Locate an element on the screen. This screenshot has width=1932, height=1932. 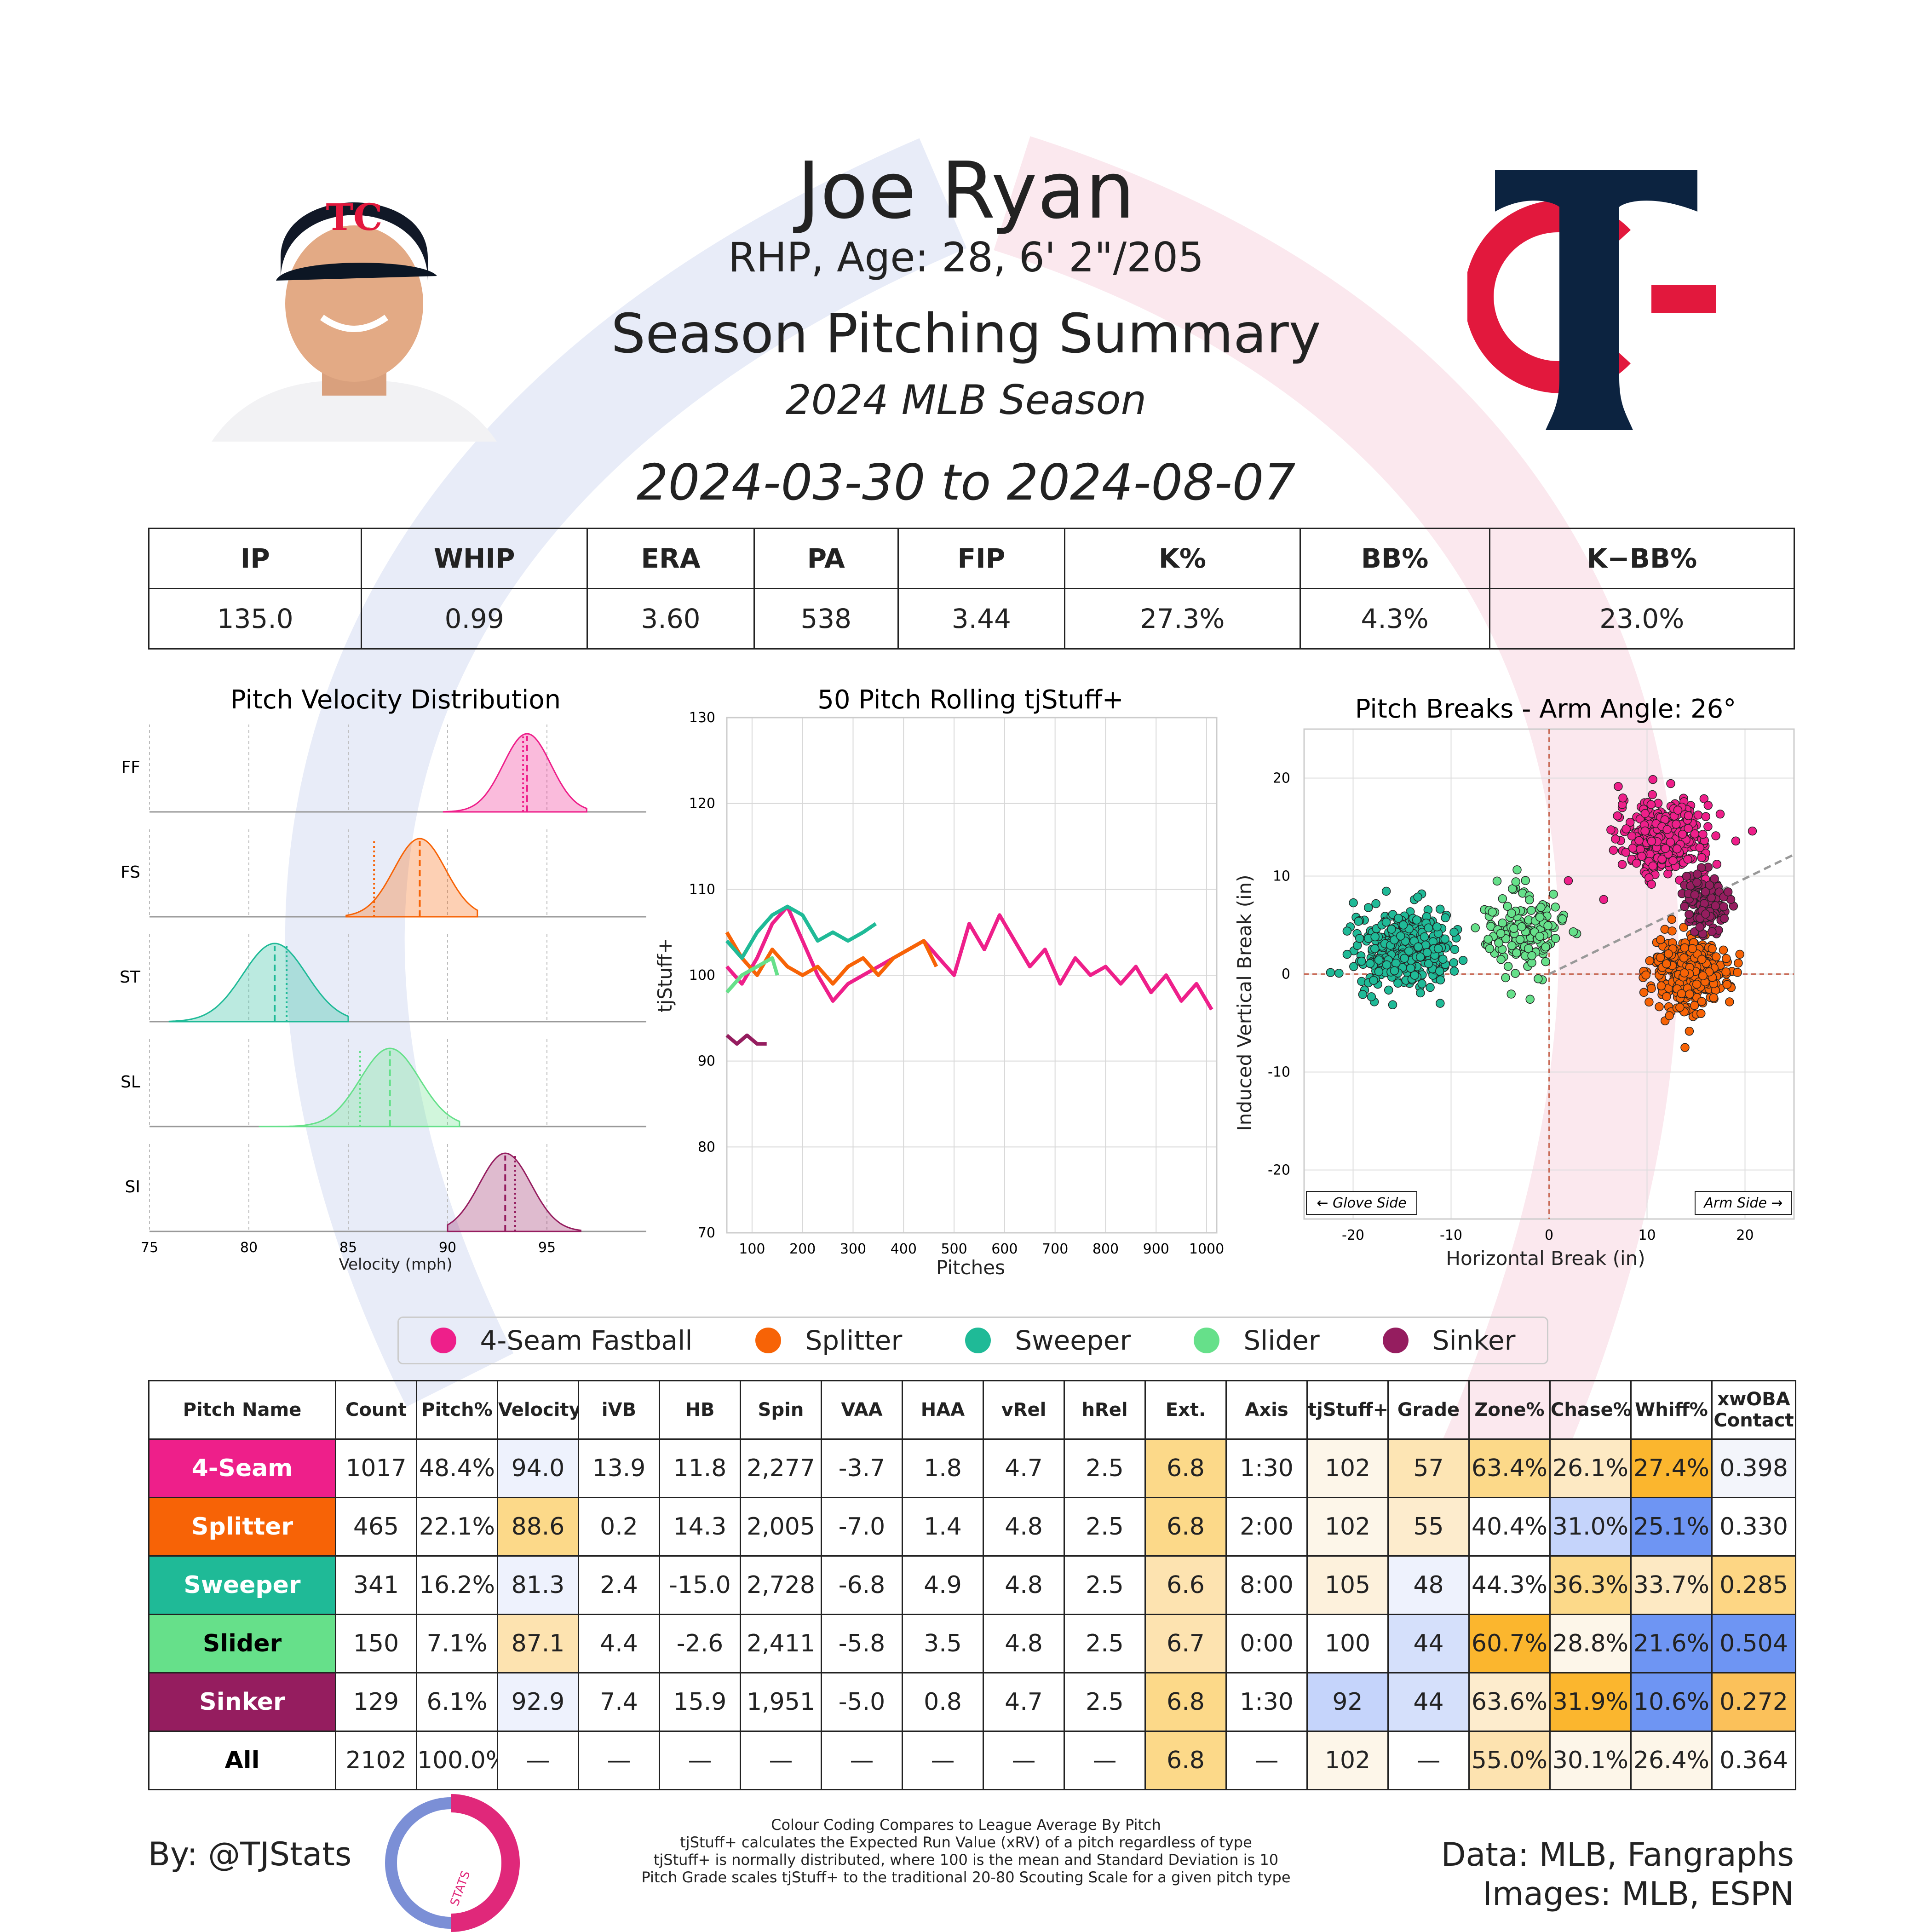
pitch-metric-cell: 10.6% is located at coordinates (1671, 1702).